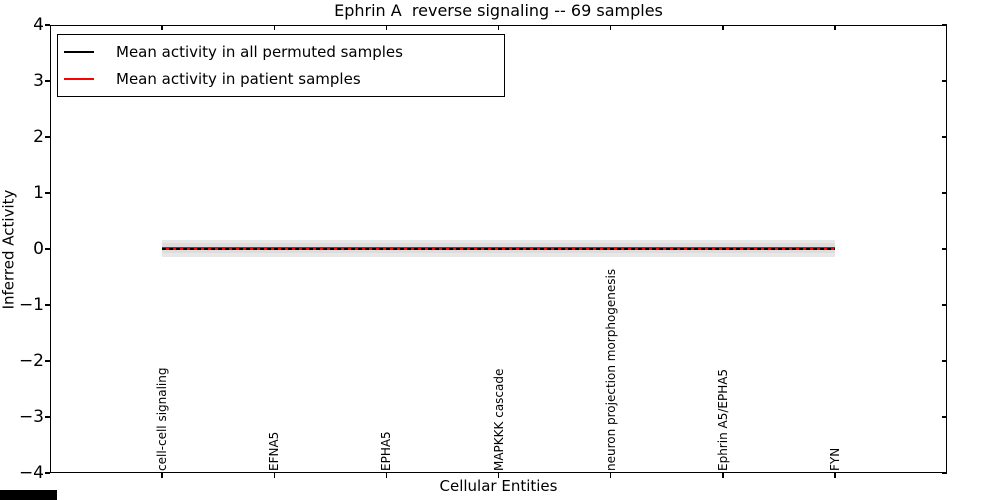 This screenshot has width=1000, height=500. I want to click on legend-entry-label: Mean activity in patient samples, so click(238, 78).